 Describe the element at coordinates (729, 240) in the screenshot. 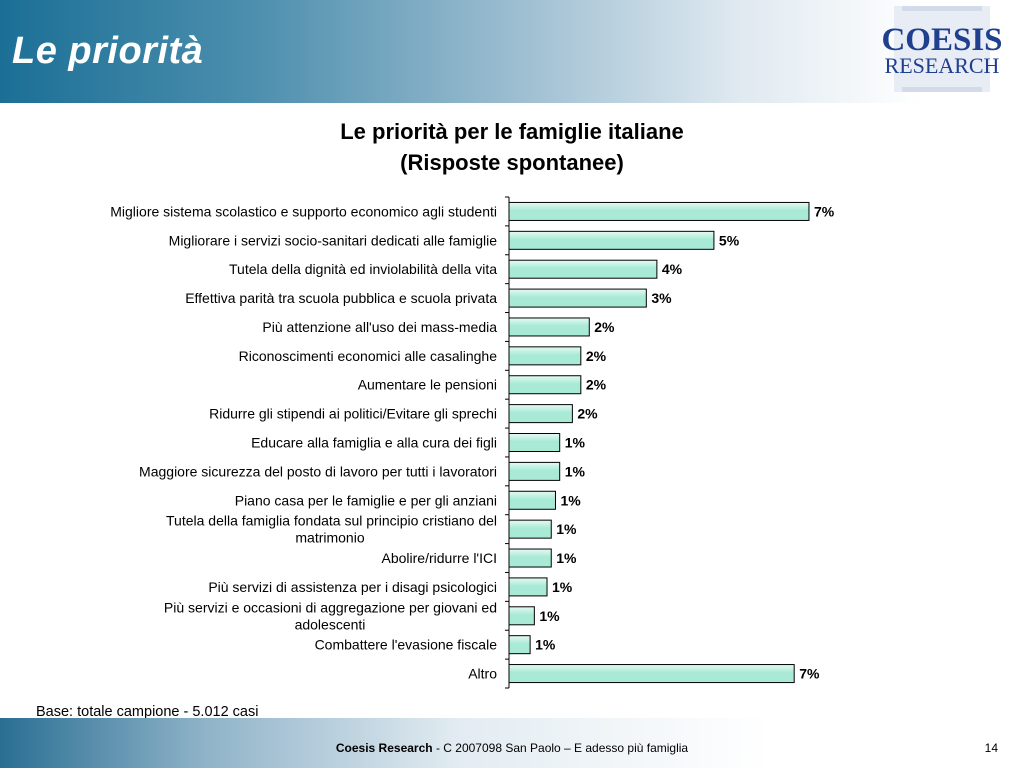

I see `data-label: 5%` at that location.